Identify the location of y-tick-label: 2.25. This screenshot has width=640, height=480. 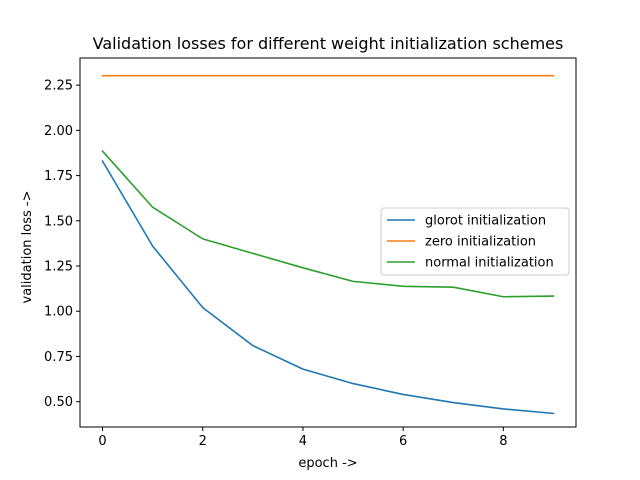
(58, 86).